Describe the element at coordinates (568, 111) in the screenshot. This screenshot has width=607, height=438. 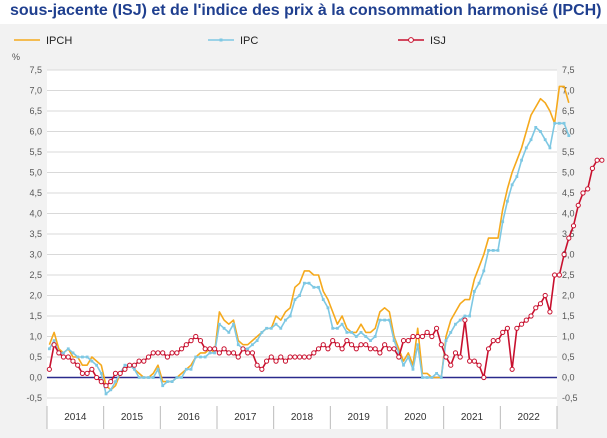
I see `y-tick-label-right: 6,5` at that location.